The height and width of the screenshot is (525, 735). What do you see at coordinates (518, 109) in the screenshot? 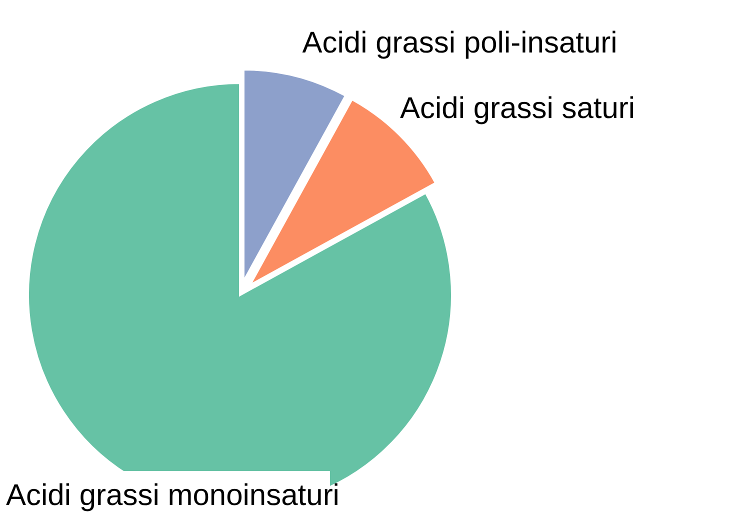
I see `slice-label: Acidi grassi saturi` at bounding box center [518, 109].